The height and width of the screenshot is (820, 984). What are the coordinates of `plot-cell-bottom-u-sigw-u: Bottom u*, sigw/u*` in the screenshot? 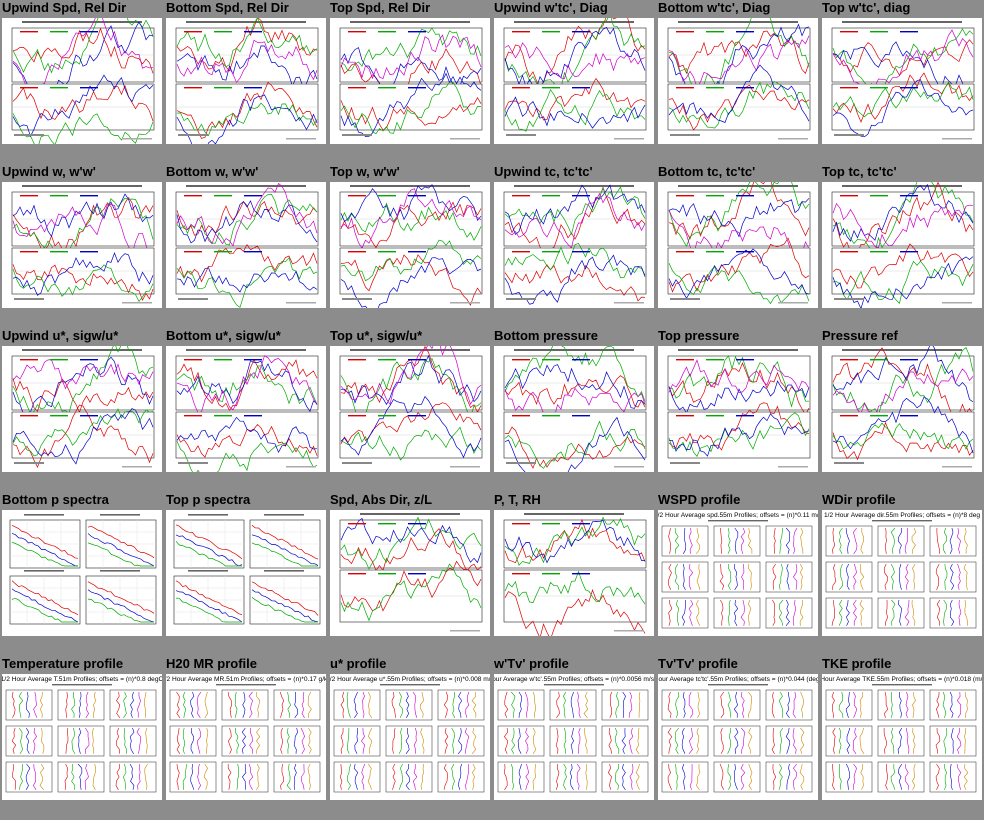 It's located at (246, 410).